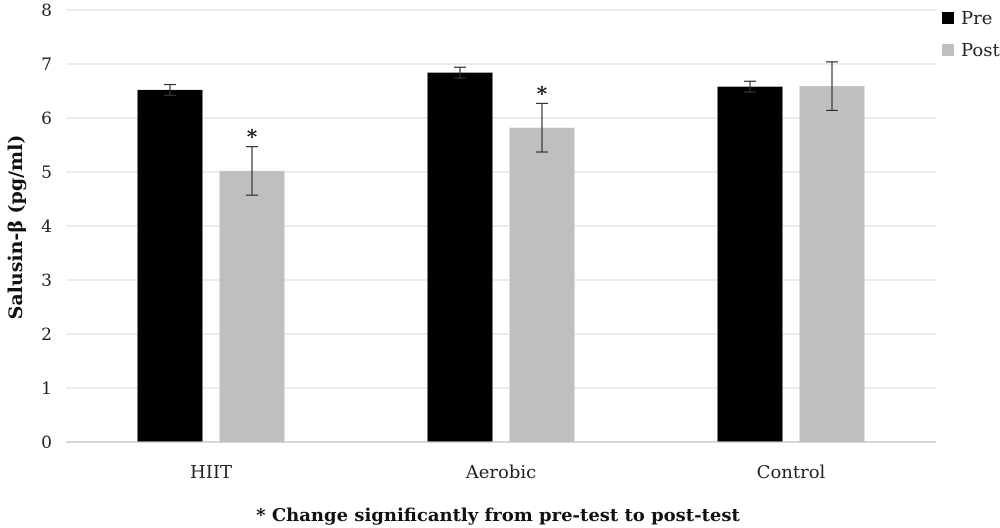 This screenshot has width=1000, height=528. What do you see at coordinates (46, 389) in the screenshot?
I see `y-tick-label: 1` at bounding box center [46, 389].